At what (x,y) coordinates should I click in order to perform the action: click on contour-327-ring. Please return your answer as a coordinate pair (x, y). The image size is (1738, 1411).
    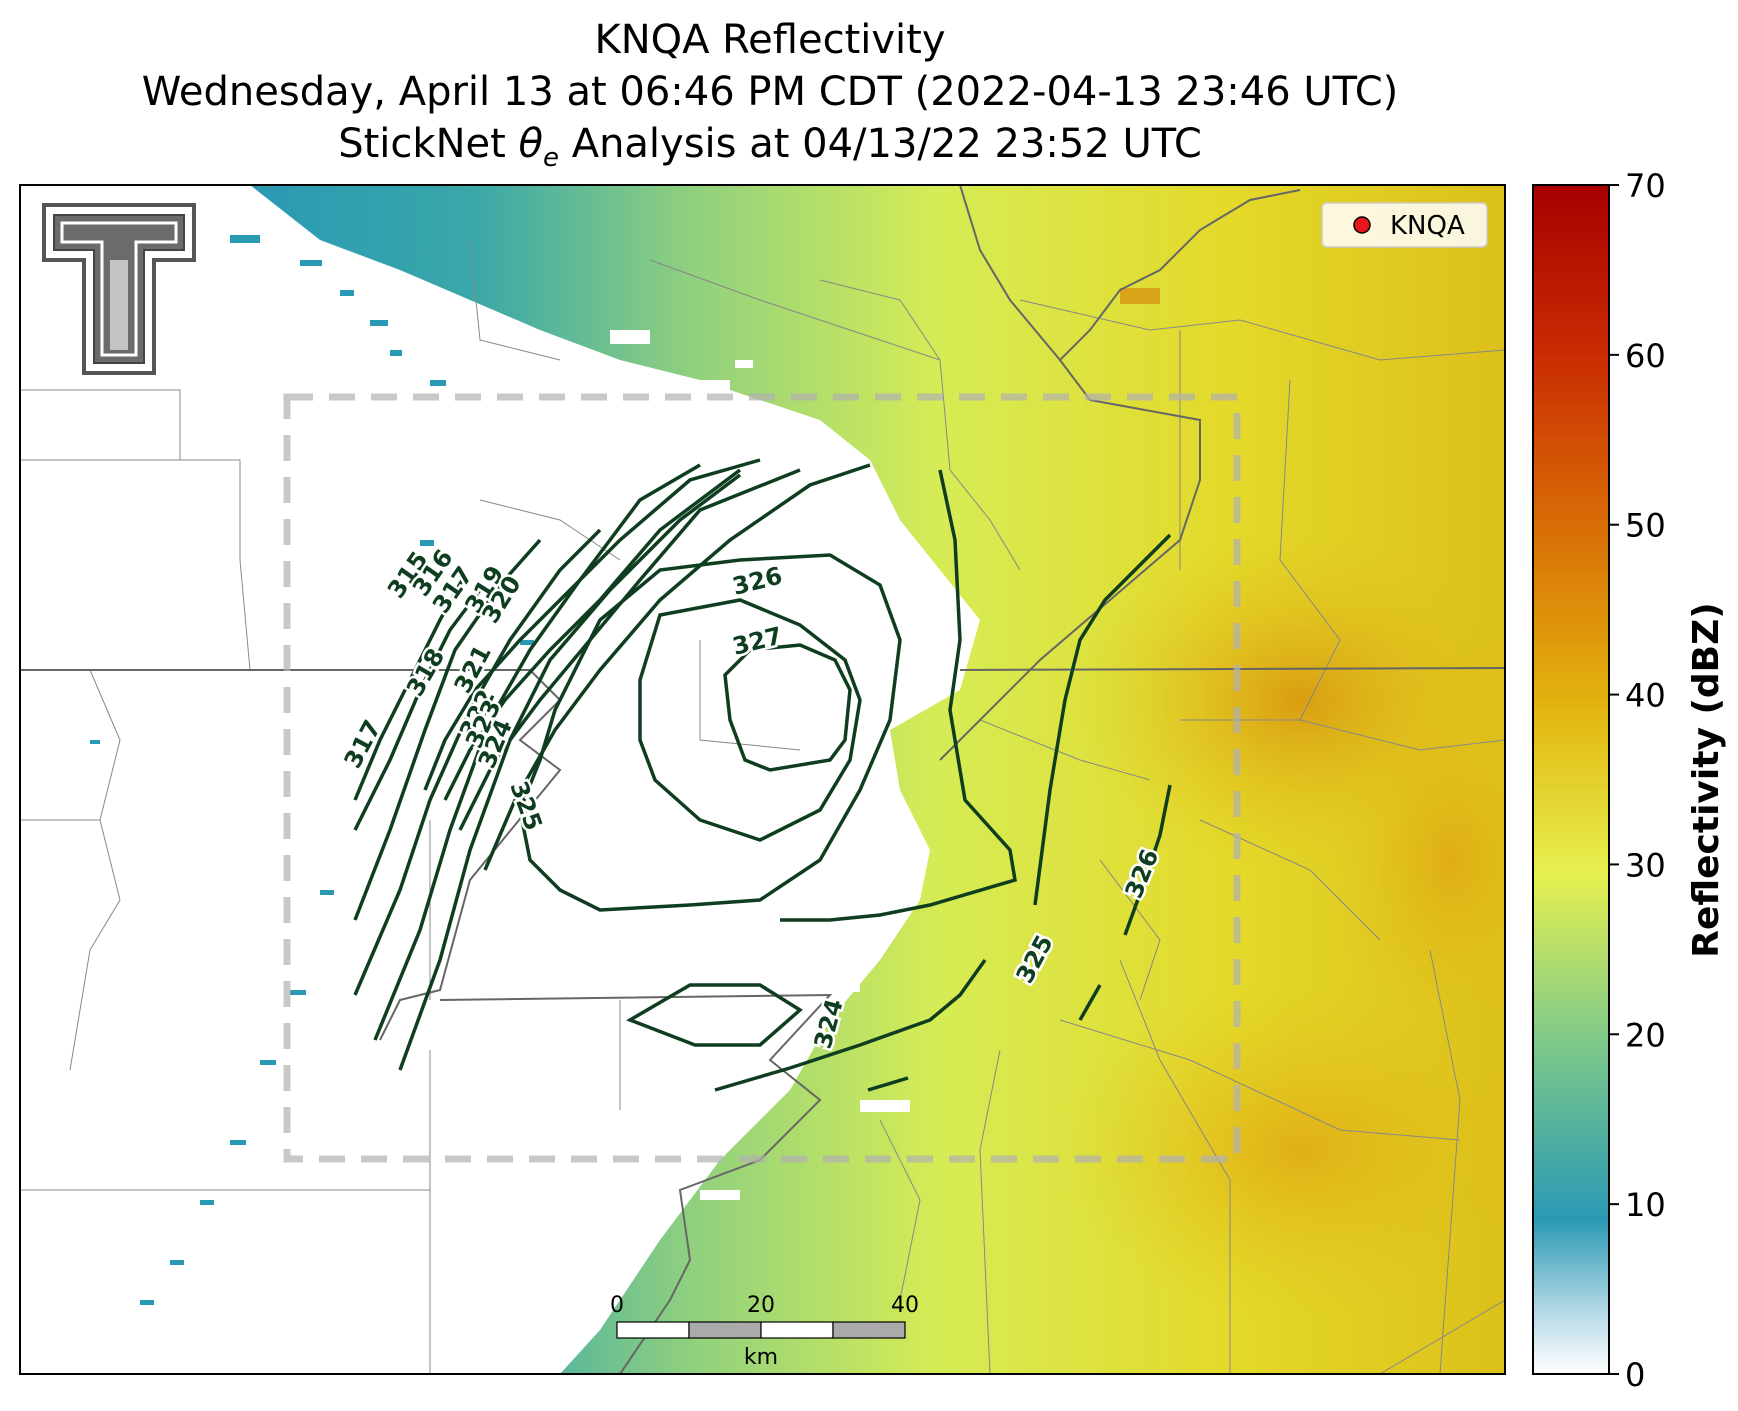
    Looking at the image, I should click on (787, 707).